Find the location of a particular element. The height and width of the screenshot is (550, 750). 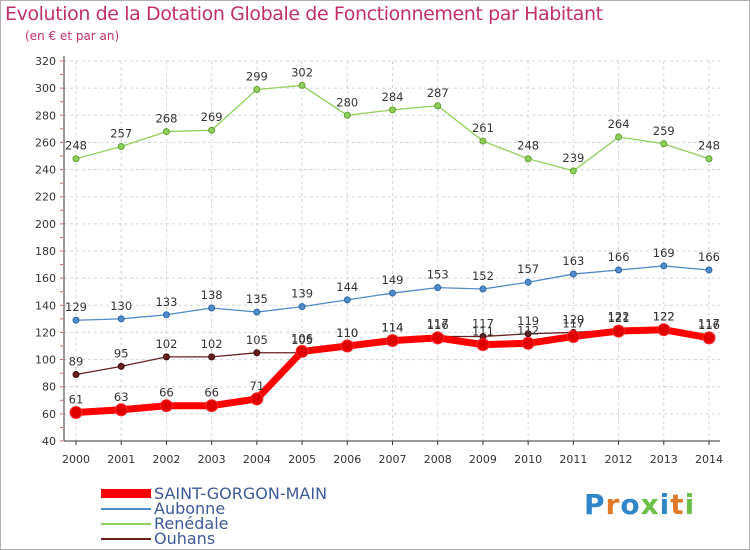

y-tick-label: 100 is located at coordinates (45, 360).